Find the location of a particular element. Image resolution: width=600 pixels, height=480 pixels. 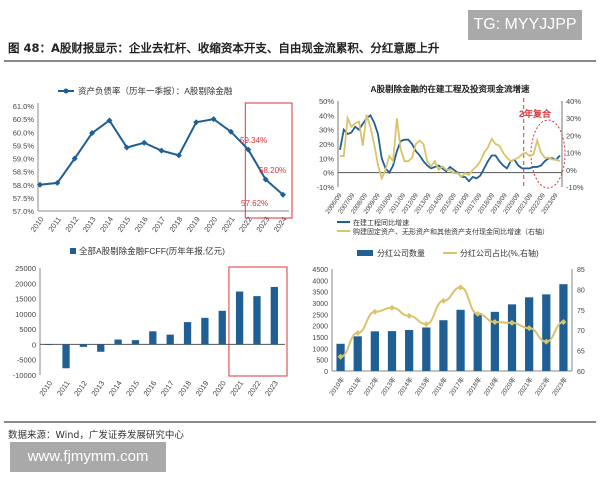

legend-label: 全部A股剔除金融FCFF(历年年报,亿元) is located at coordinates (152, 251).